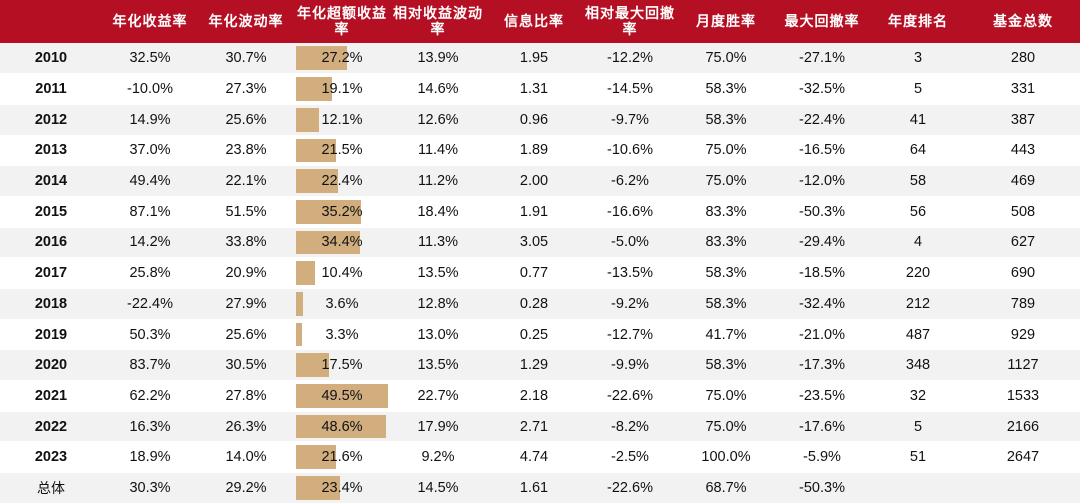 The image size is (1080, 504). Describe the element at coordinates (630, 304) in the screenshot. I see `relative-max-drawdown-cell: -9.2%` at that location.